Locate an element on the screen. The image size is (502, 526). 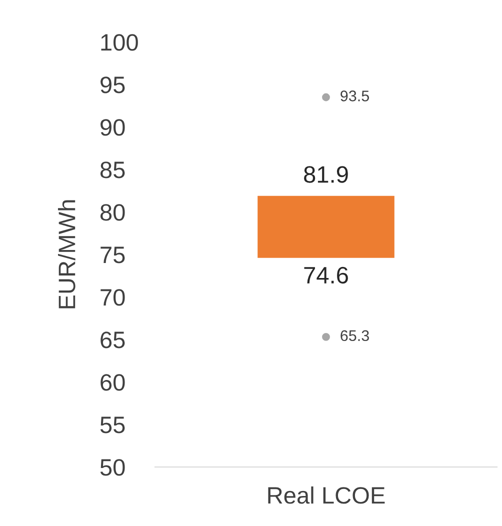
y-tick-label: 65 is located at coordinates (112, 340).